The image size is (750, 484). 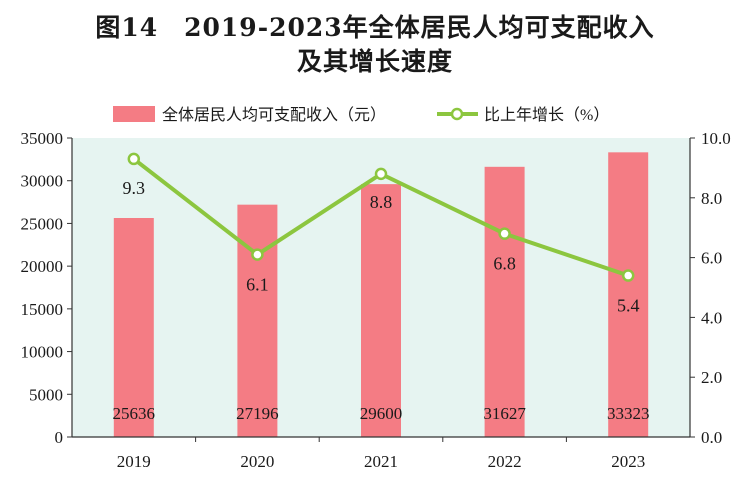 What do you see at coordinates (42, 266) in the screenshot?
I see `left-tick-label: 20000` at bounding box center [42, 266].